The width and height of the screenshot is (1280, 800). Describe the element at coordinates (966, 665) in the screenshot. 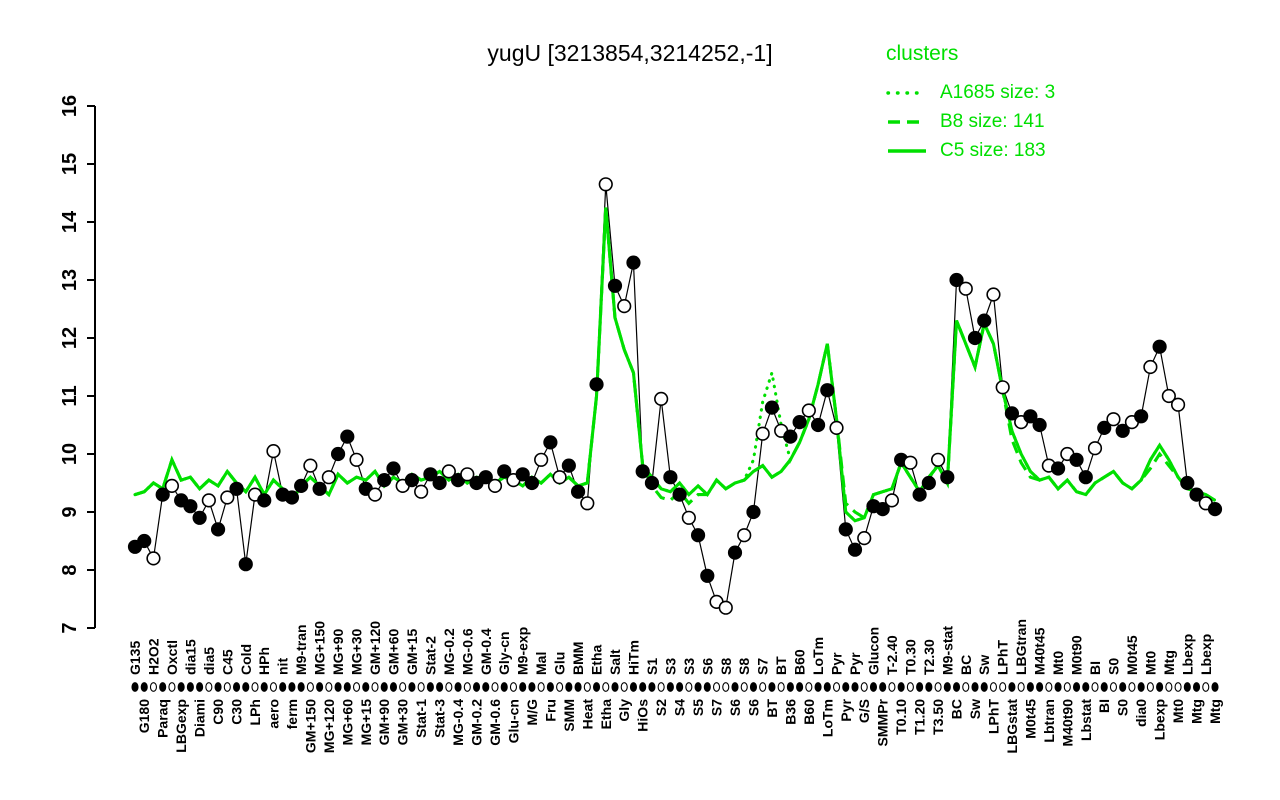

I see `x-category-label: BC` at that location.